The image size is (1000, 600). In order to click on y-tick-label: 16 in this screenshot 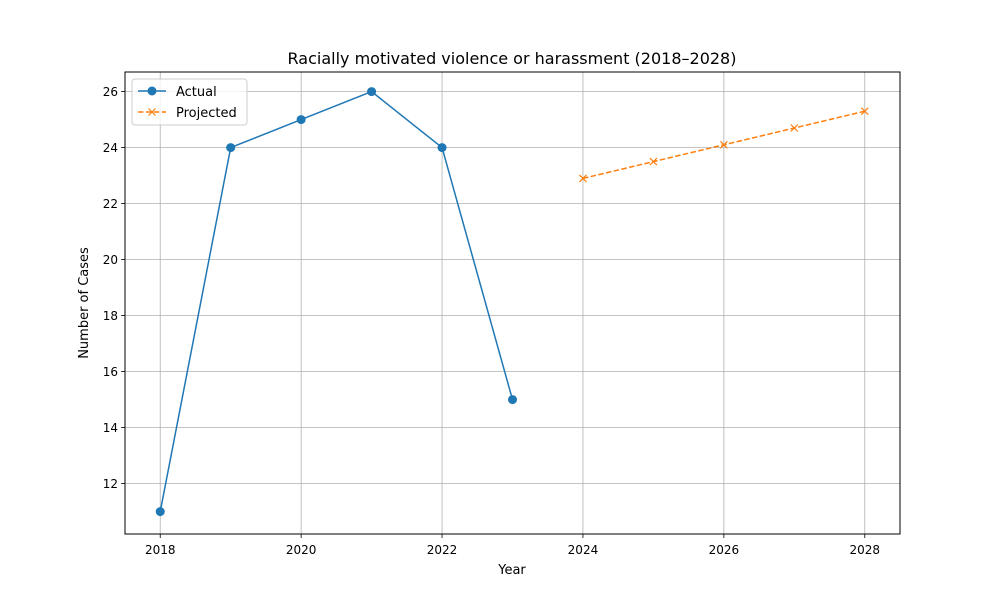, I will do `click(110, 372)`.